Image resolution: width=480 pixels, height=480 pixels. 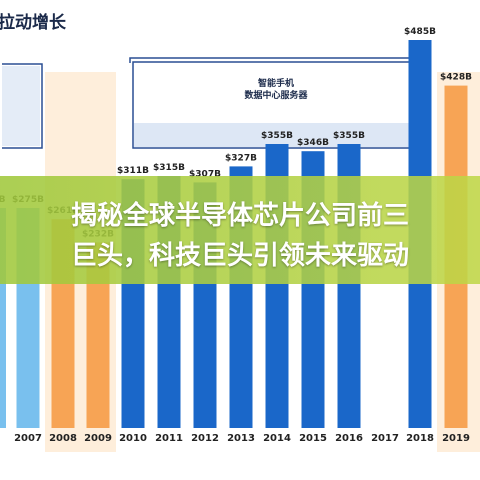 What do you see at coordinates (63, 438) in the screenshot?
I see `x-tick-2008: 2008` at bounding box center [63, 438].